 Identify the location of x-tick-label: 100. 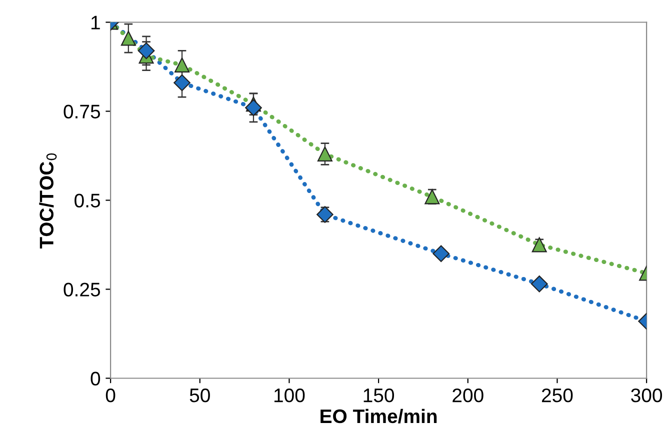
(289, 395).